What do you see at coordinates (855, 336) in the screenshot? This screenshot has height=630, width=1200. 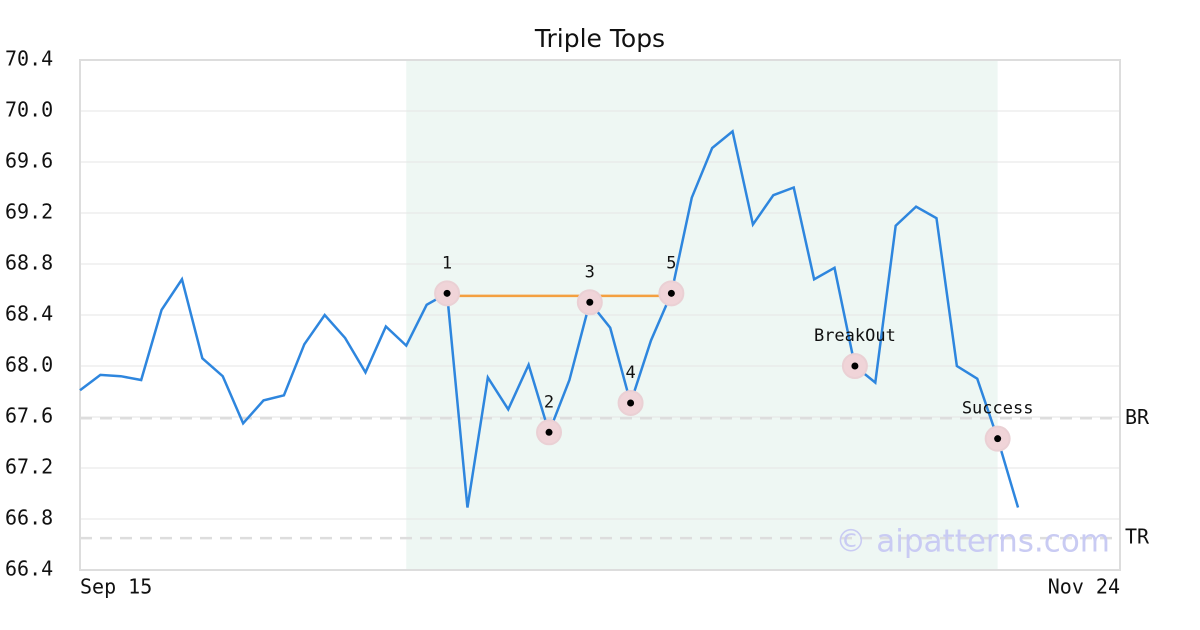 I see `pivot-label: BreakOut` at bounding box center [855, 336].